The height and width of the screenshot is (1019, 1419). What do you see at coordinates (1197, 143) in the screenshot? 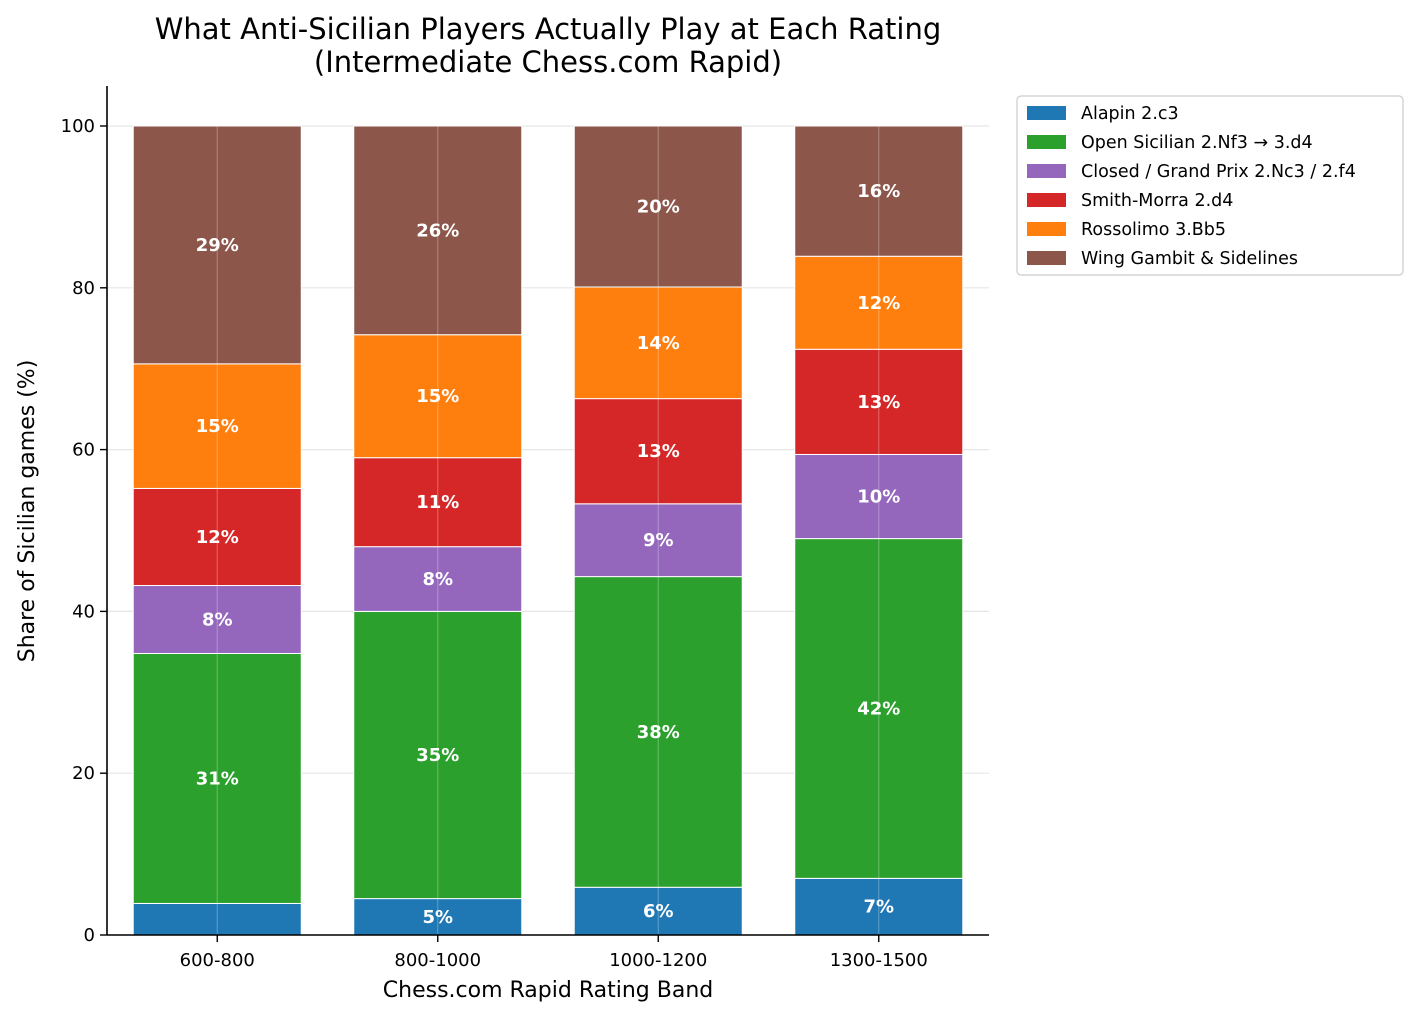
I see `legend-label-1: Open Sicilian 2.Nf3 → 3.d4` at bounding box center [1197, 143].